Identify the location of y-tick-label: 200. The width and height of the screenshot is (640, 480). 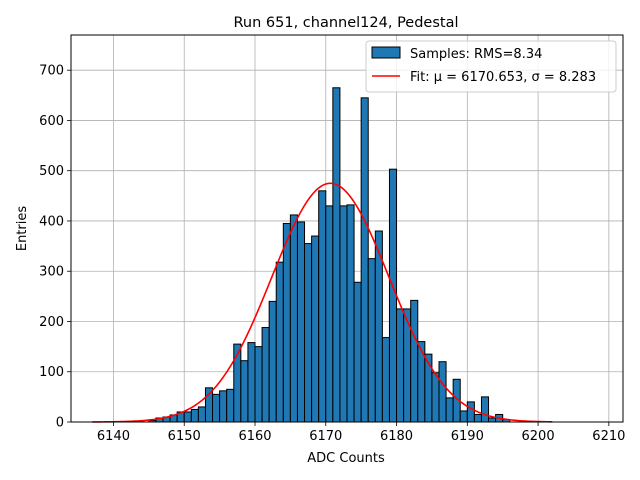
(51, 322).